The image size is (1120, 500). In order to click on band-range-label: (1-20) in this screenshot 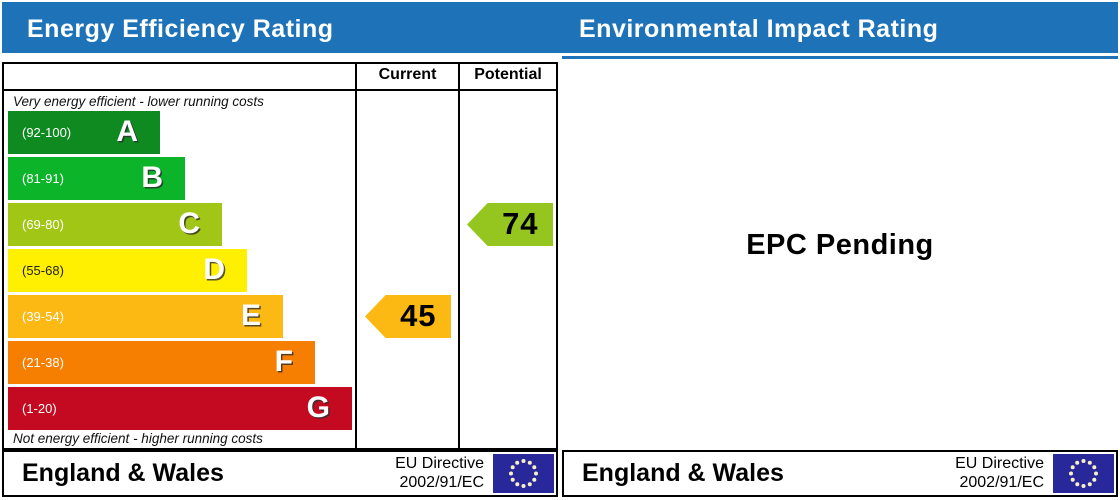, I will do `click(39, 408)`.